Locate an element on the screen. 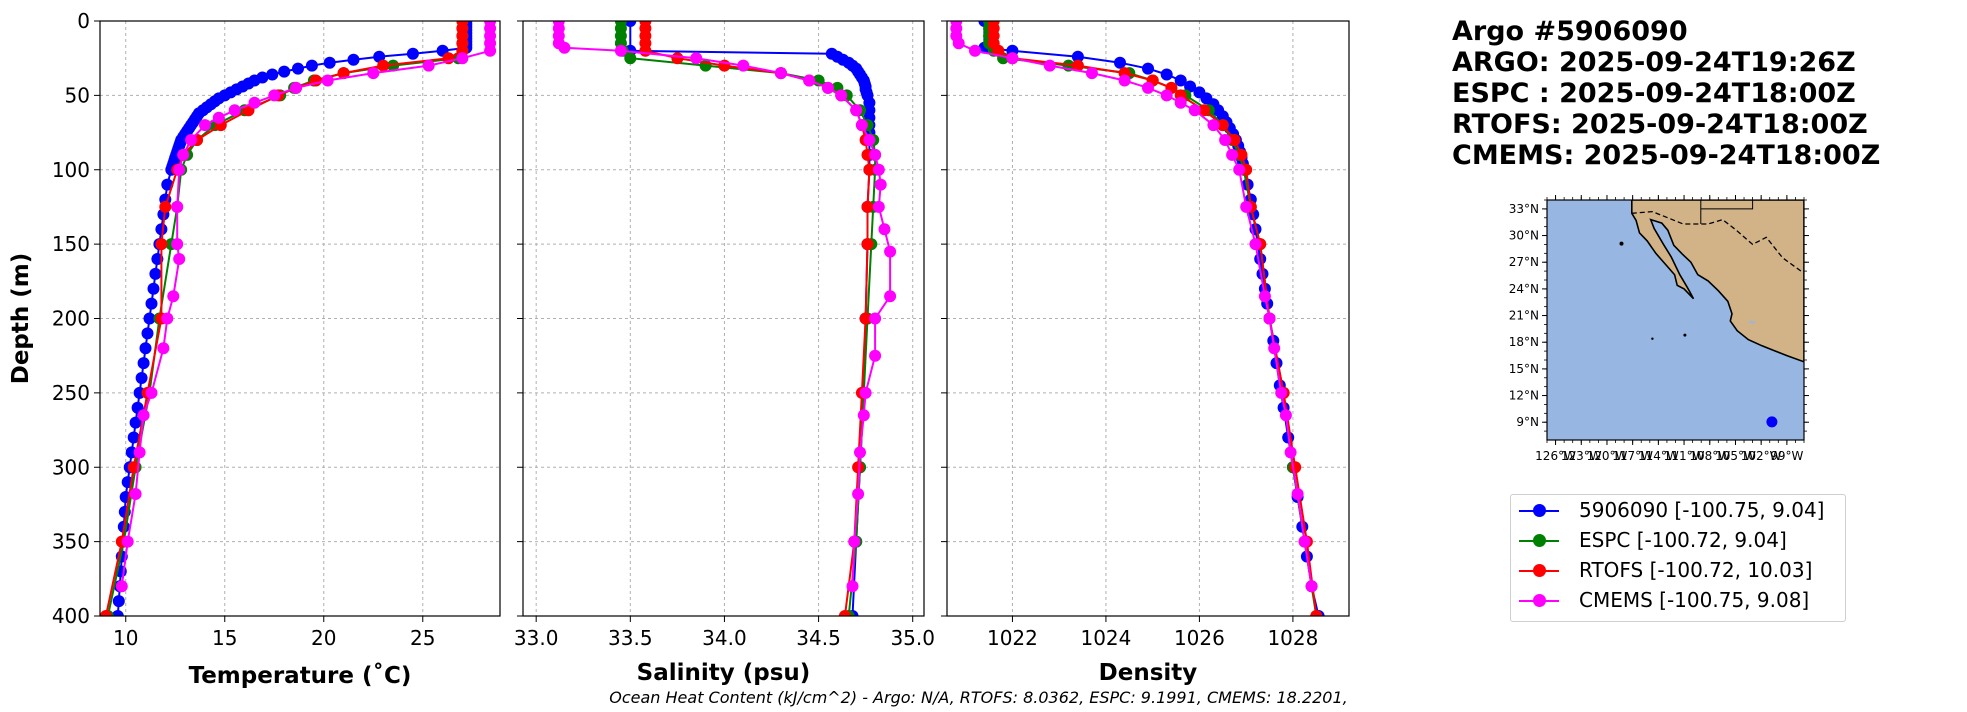 The height and width of the screenshot is (712, 1967). temperature-xtick-label: 25 is located at coordinates (422, 638).